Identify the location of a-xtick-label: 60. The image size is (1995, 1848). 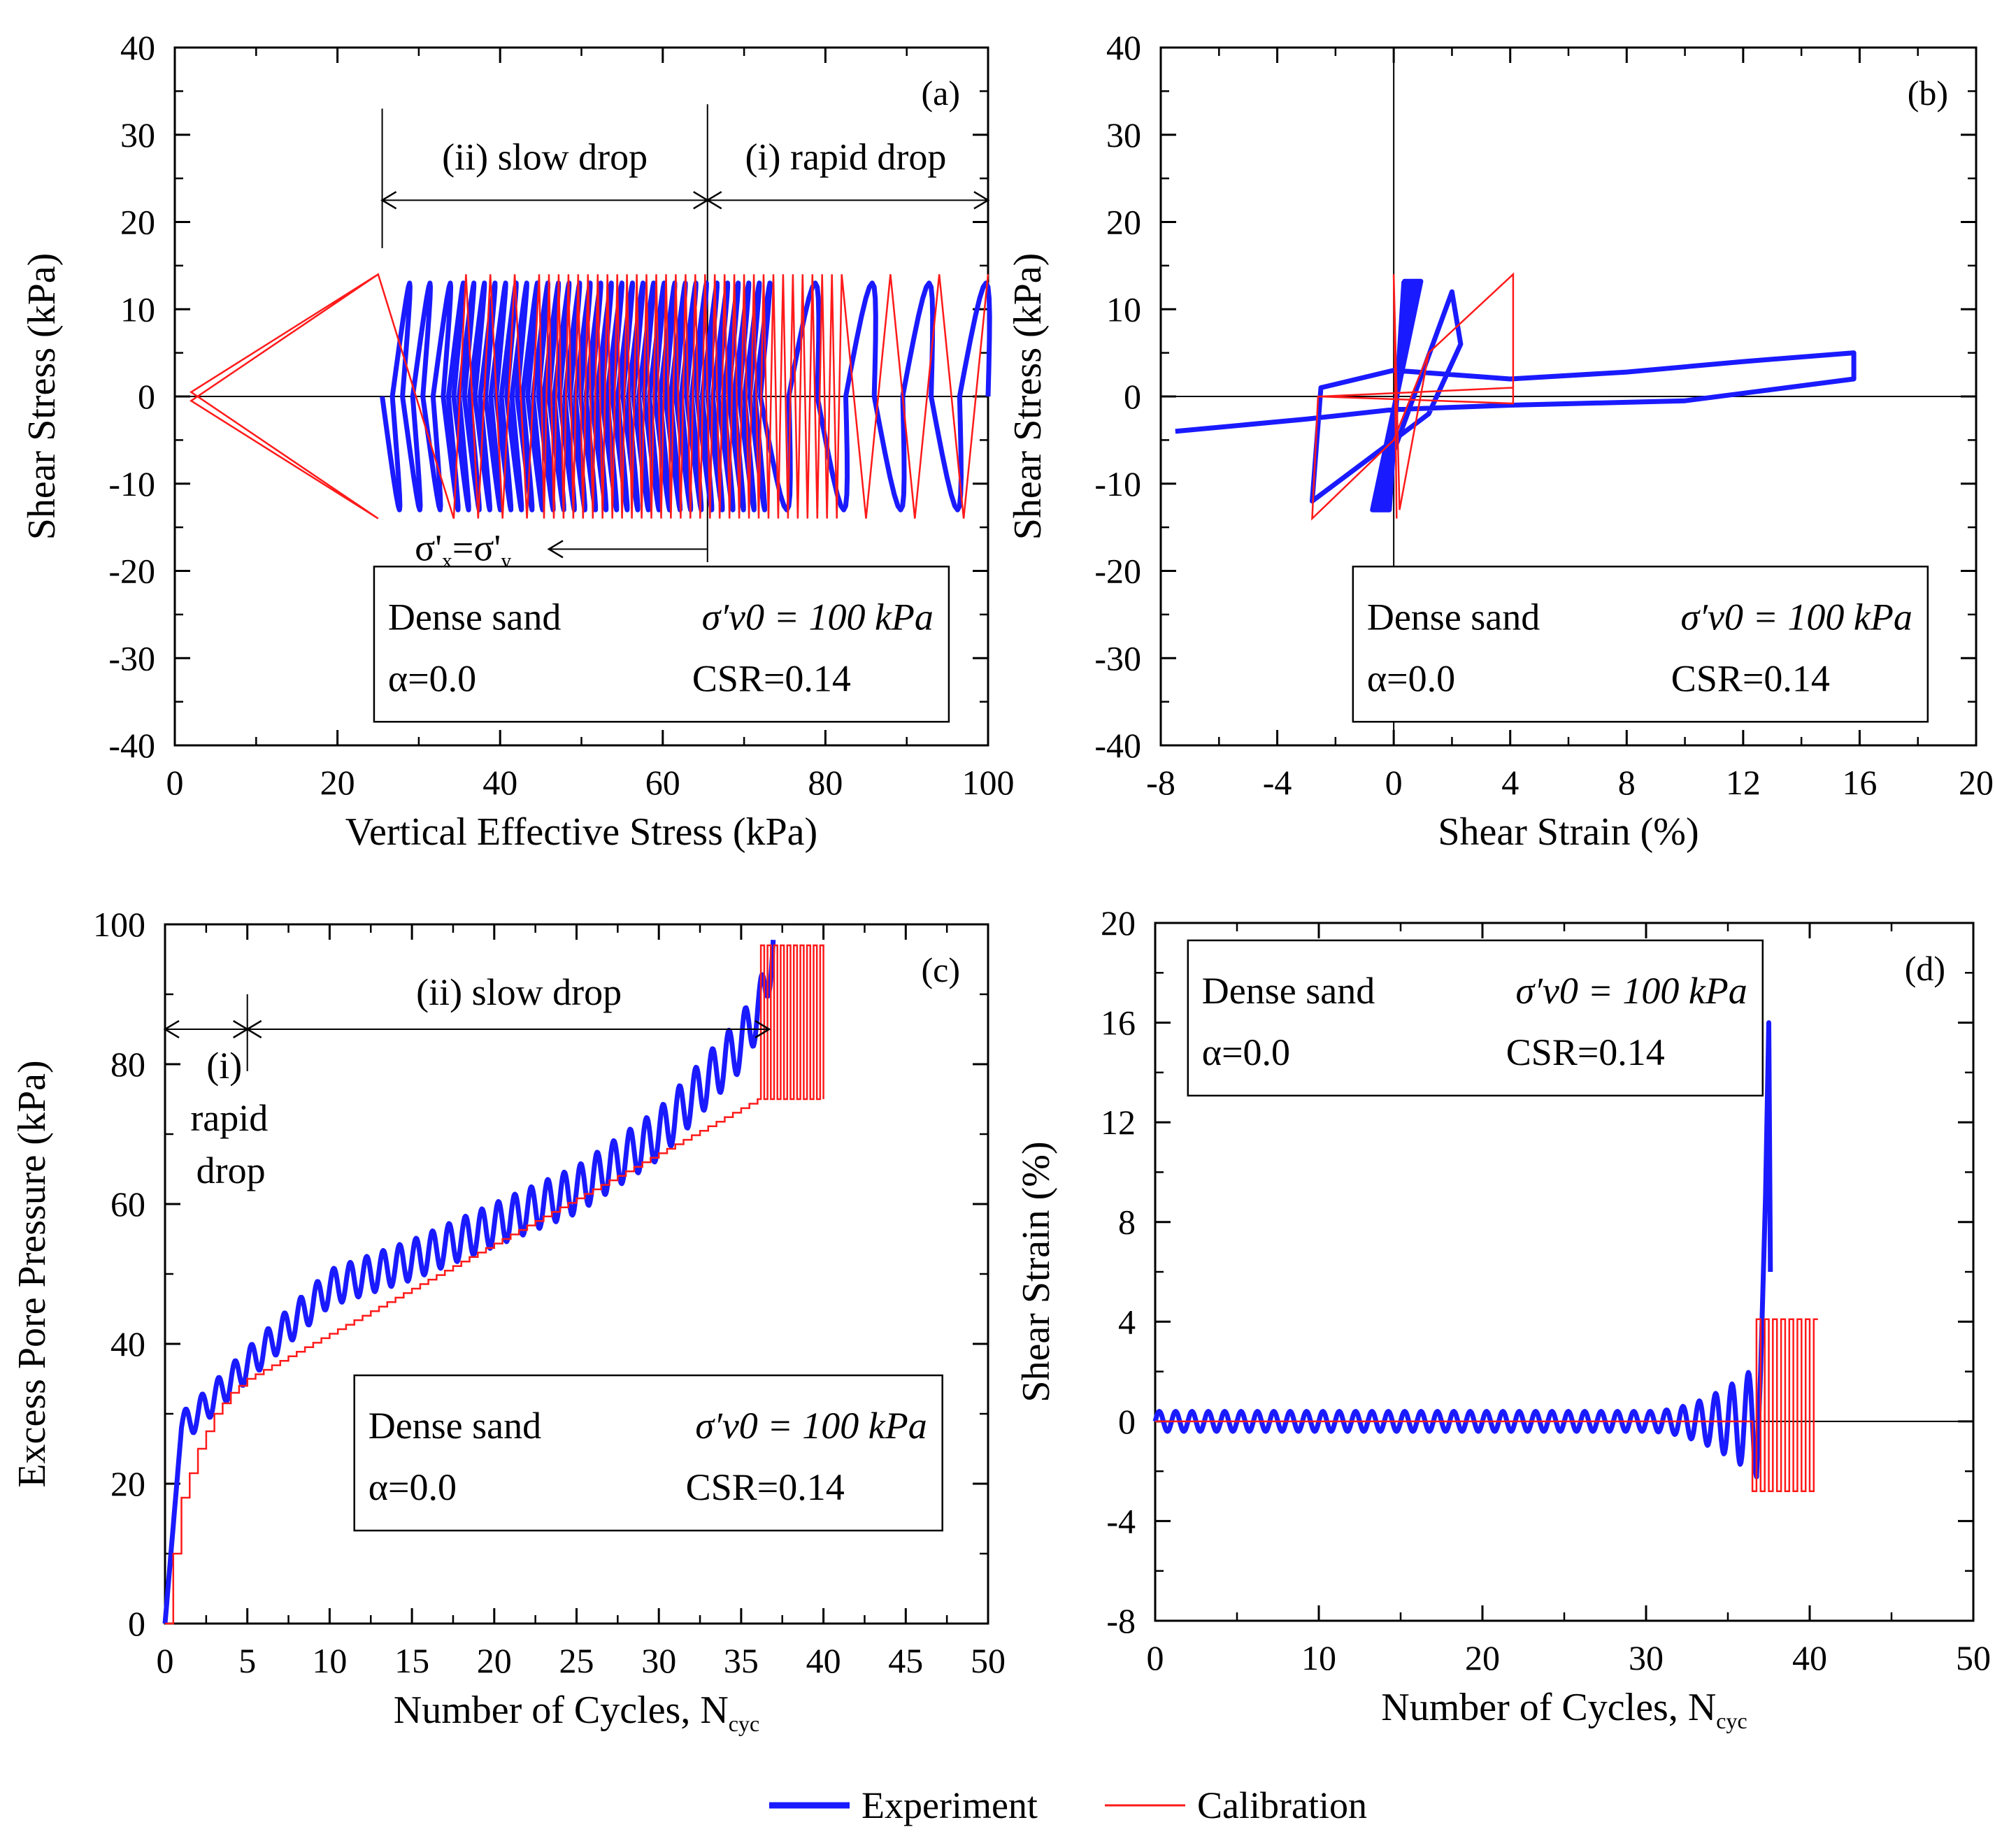
(662, 782).